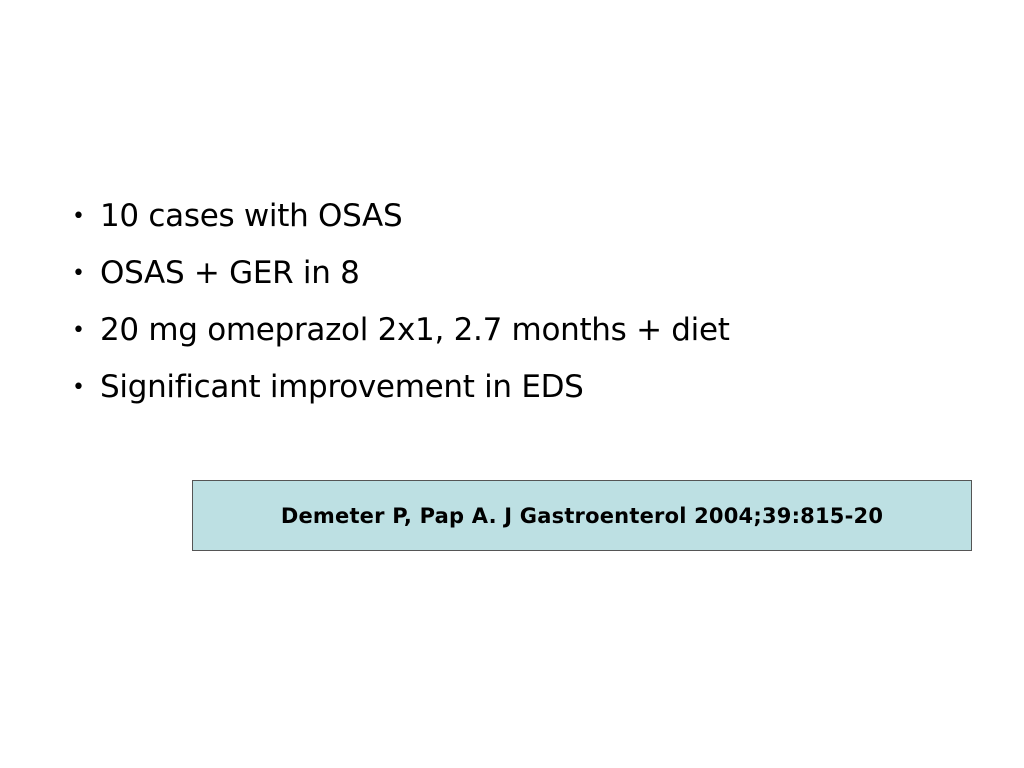 The image size is (1024, 768). What do you see at coordinates (415, 330) in the screenshot?
I see `bullet-text: 20 mg omeprazol 2x1, 2.7 months + diet` at bounding box center [415, 330].